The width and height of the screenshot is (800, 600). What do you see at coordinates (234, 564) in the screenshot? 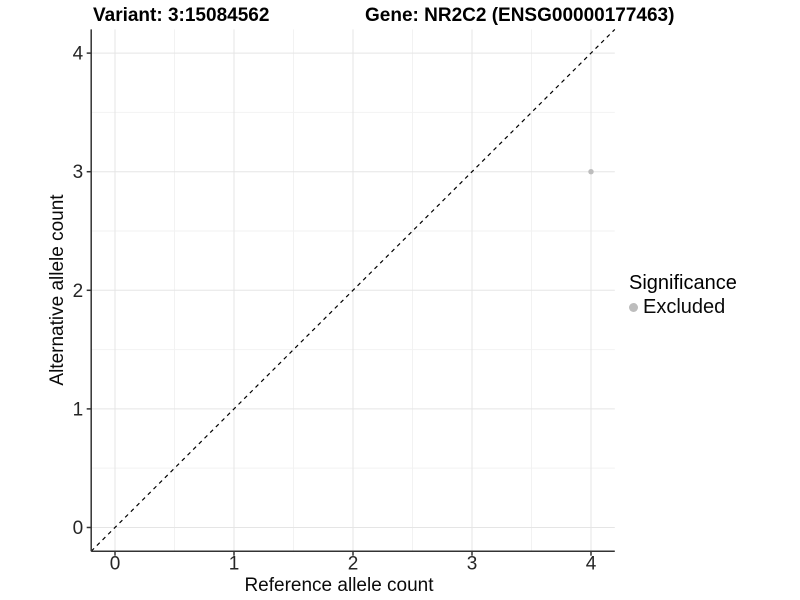
I see `x-axis-tick-label: 1` at bounding box center [234, 564].